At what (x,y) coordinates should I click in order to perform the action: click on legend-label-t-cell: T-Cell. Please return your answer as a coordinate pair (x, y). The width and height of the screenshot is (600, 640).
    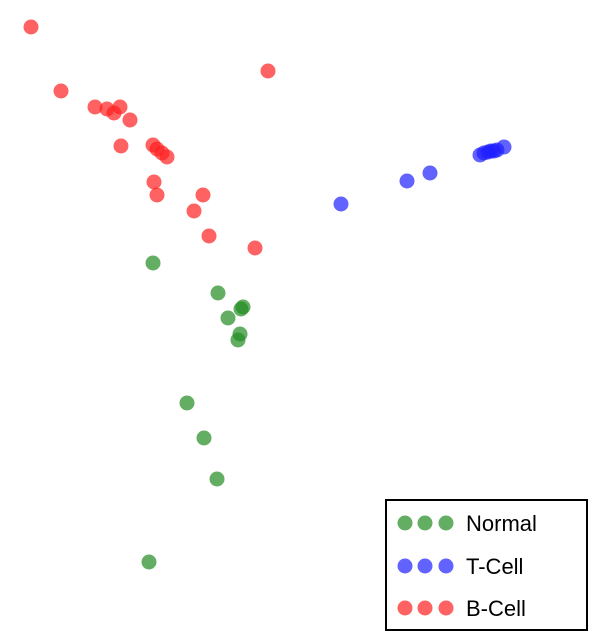
    Looking at the image, I should click on (494, 566).